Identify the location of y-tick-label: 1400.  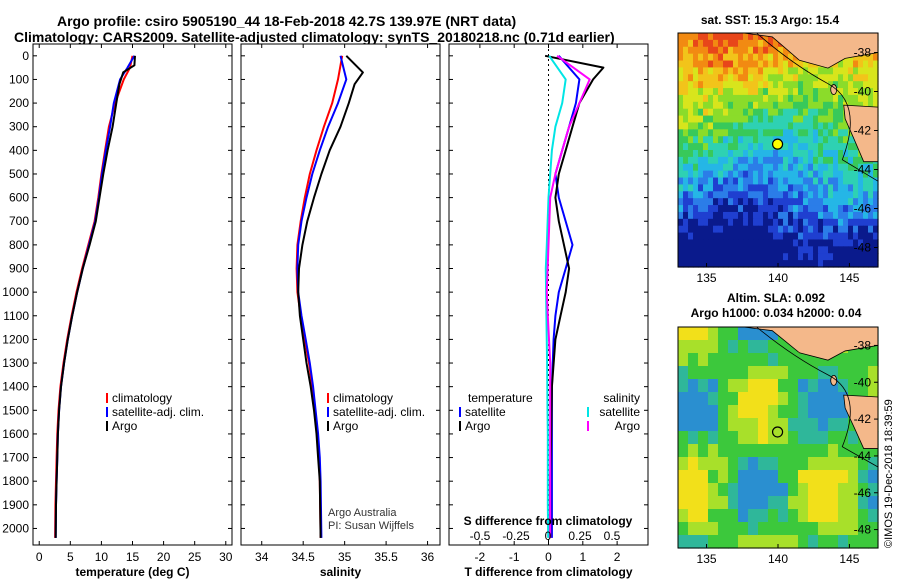
(15, 387).